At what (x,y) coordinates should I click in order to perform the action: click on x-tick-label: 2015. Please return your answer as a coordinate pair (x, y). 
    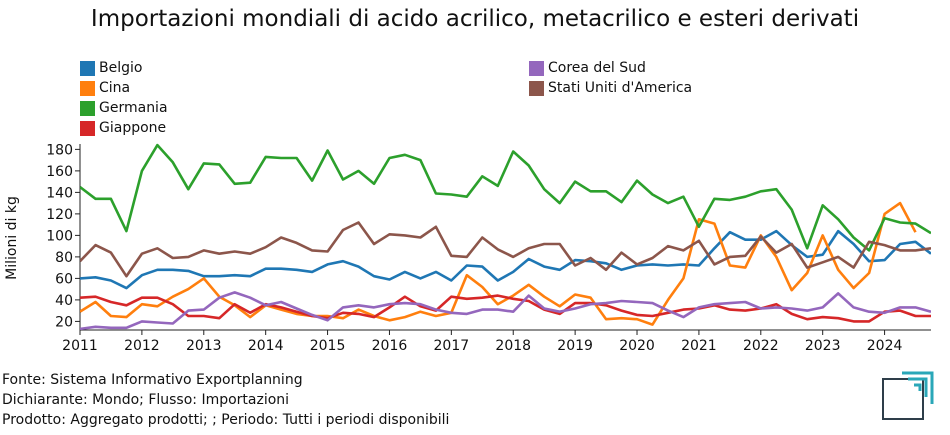
    Looking at the image, I should click on (328, 346).